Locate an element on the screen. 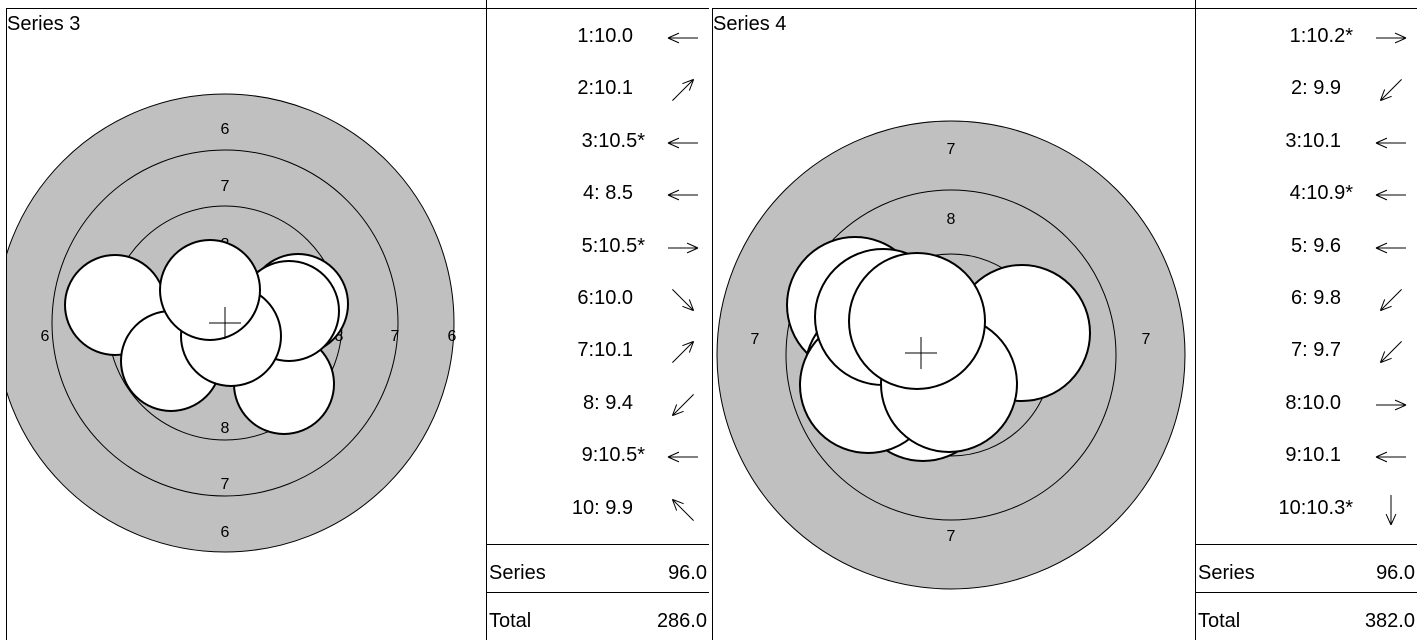 This screenshot has height=641, width=1417. shot-row: 3:10.1 is located at coordinates (1306, 143).